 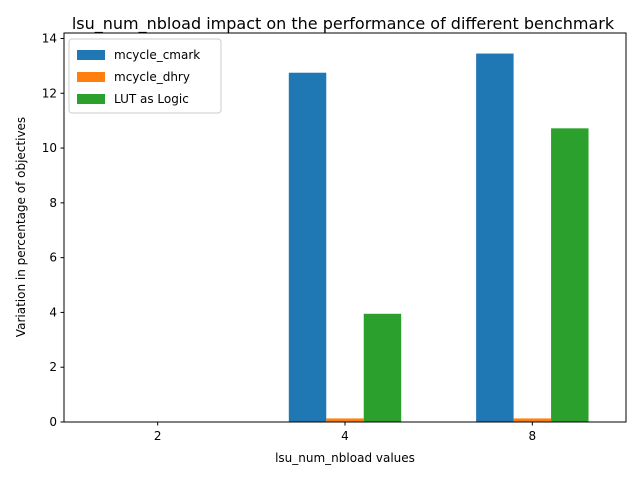 I want to click on y-tick-label: 14, so click(x=49, y=38).